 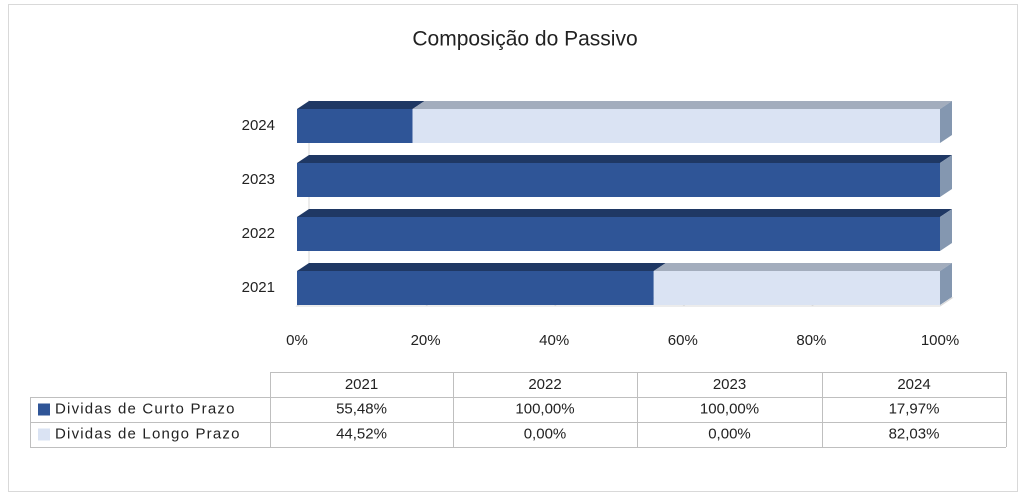 I want to click on table-cell: 17,97%, so click(x=914, y=408).